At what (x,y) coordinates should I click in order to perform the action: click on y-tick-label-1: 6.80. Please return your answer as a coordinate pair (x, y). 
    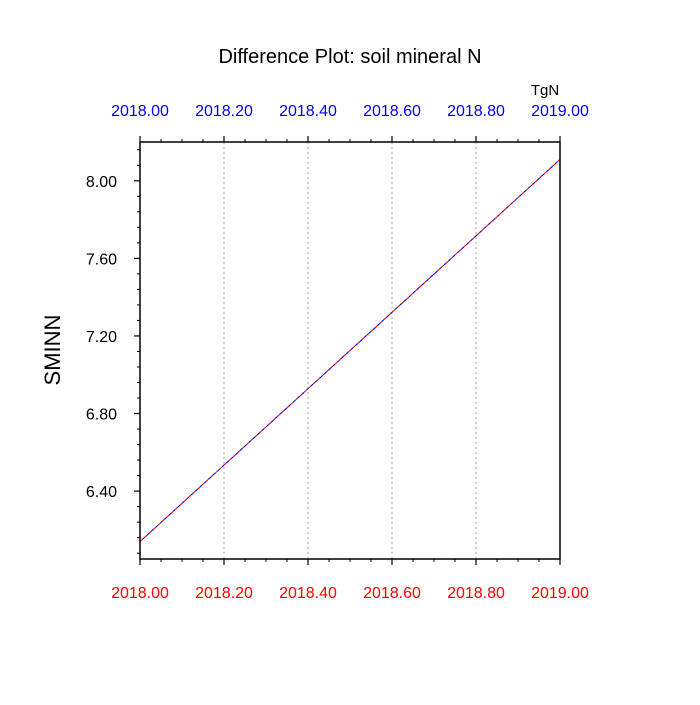
    Looking at the image, I should click on (101, 415).